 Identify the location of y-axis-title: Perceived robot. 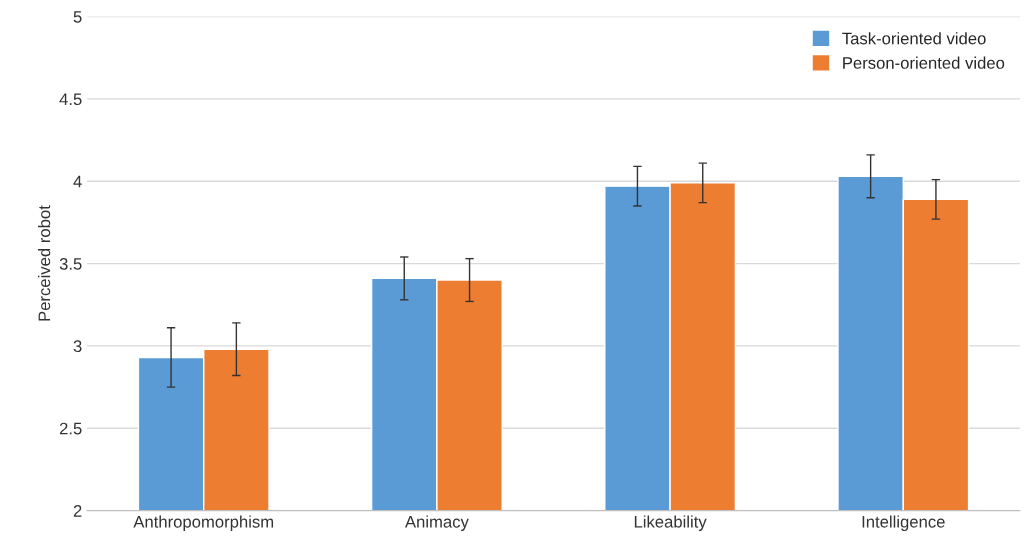
(44, 263).